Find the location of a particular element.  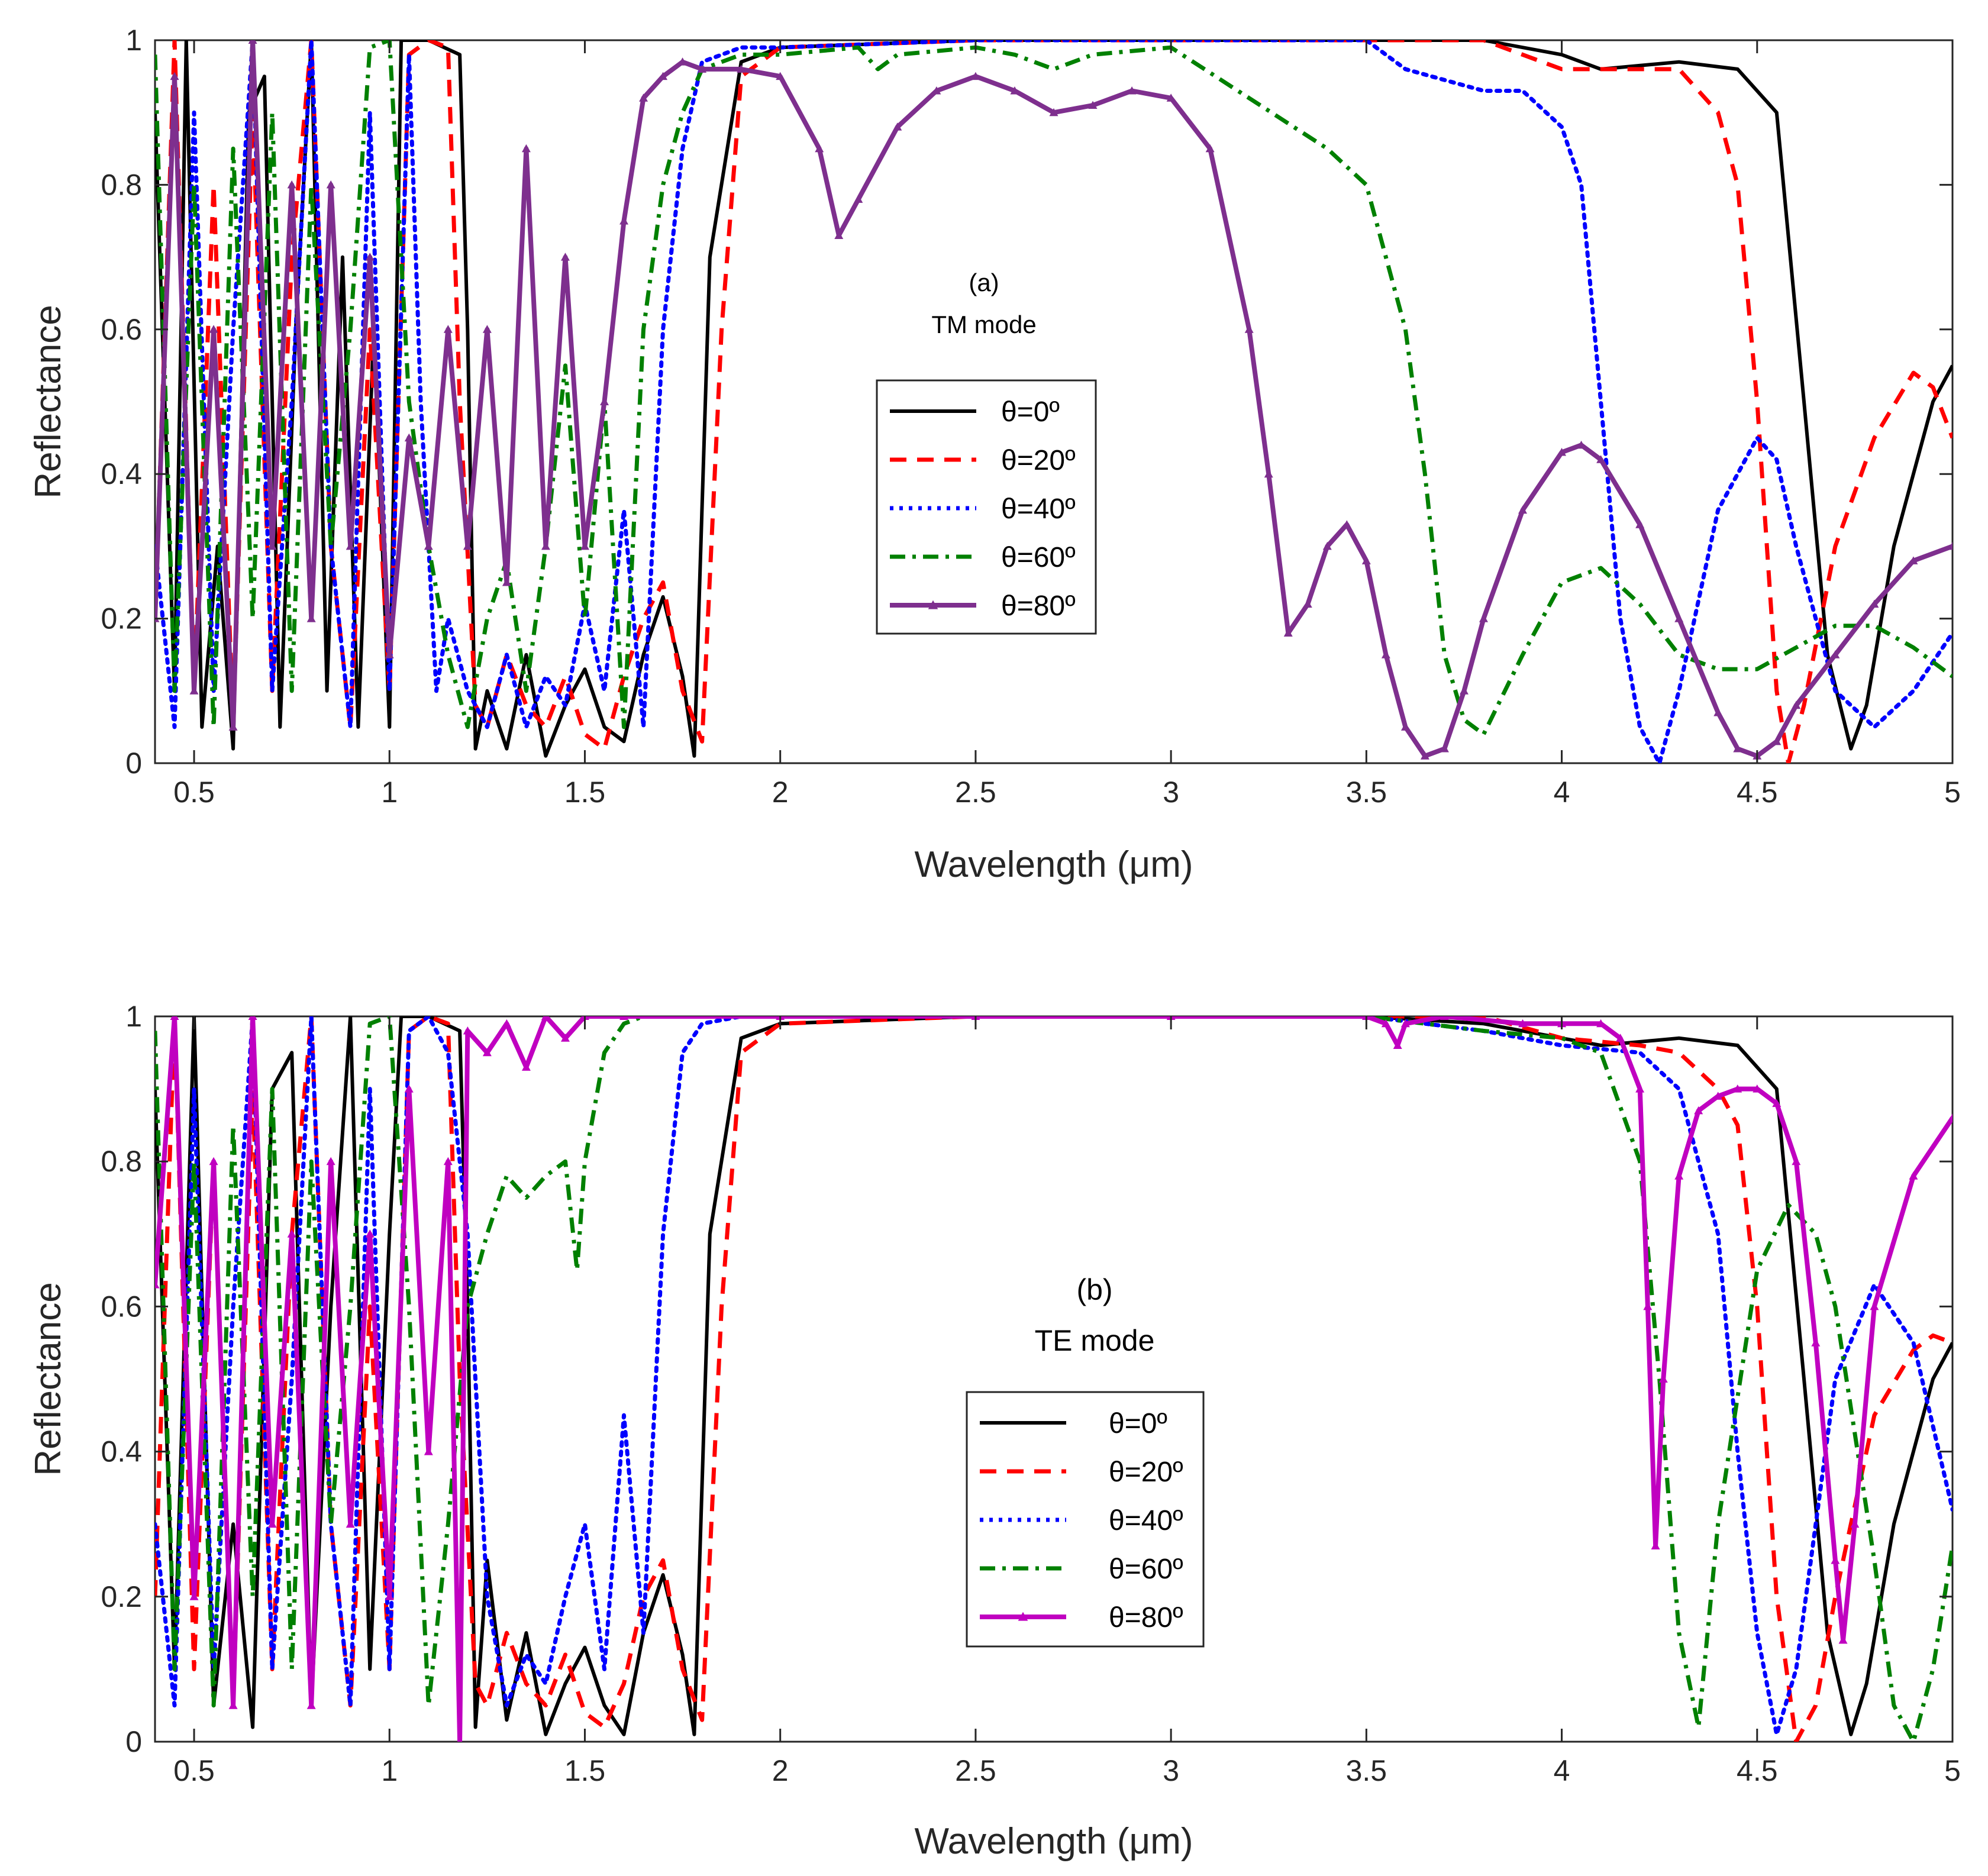

x-tick-label-a: 4 is located at coordinates (1562, 793).